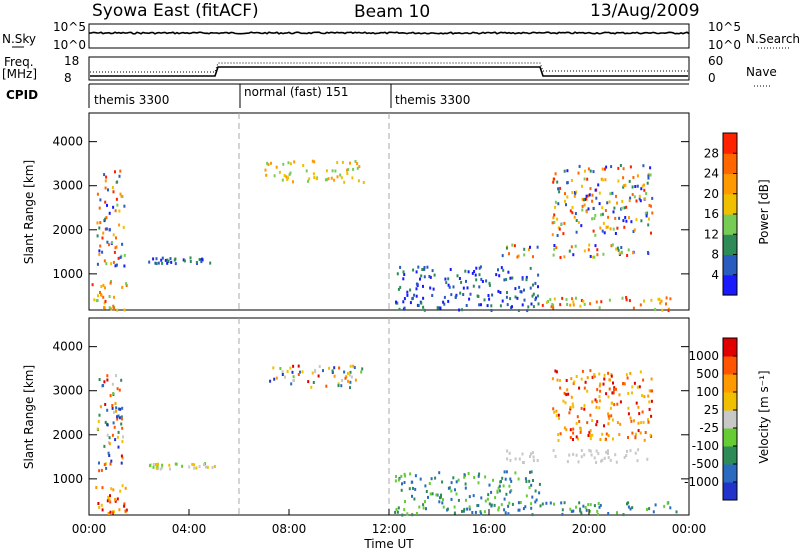 Image resolution: width=800 pixels, height=554 pixels. I want to click on nsky-frame, so click(389, 36).